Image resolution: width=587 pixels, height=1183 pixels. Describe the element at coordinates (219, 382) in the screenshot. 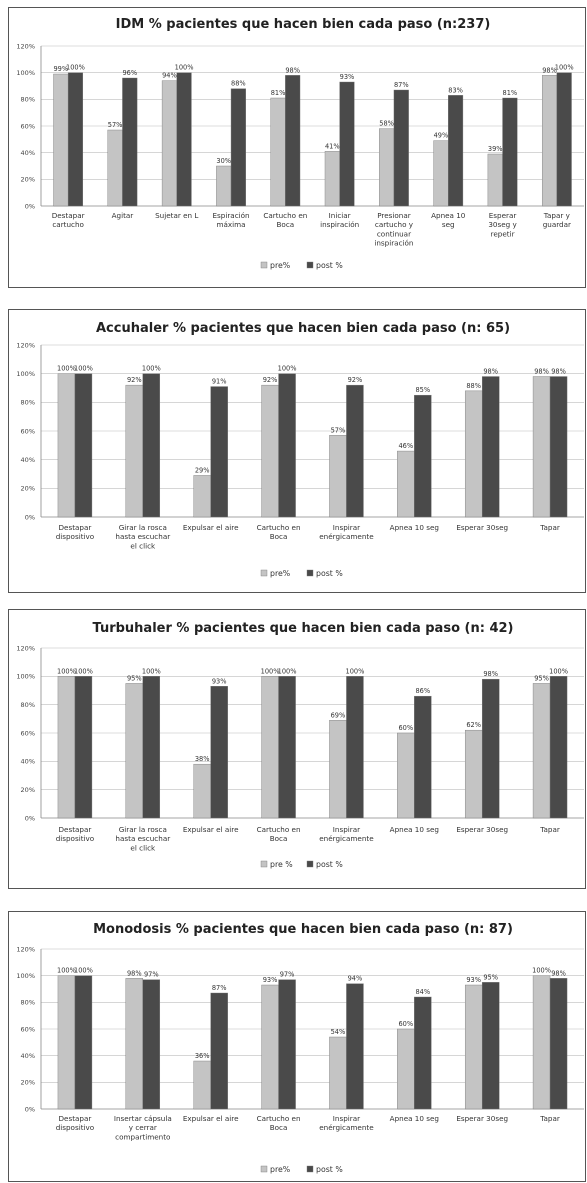

I see `data-label: 91%` at that location.